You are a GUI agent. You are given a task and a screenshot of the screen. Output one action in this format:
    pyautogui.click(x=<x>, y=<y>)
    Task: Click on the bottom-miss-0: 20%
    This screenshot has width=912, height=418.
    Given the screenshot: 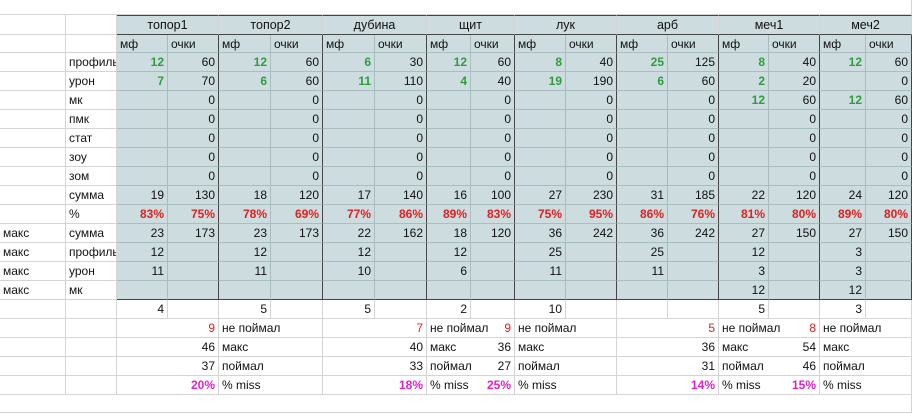 What is the action you would take?
    pyautogui.click(x=168, y=385)
    